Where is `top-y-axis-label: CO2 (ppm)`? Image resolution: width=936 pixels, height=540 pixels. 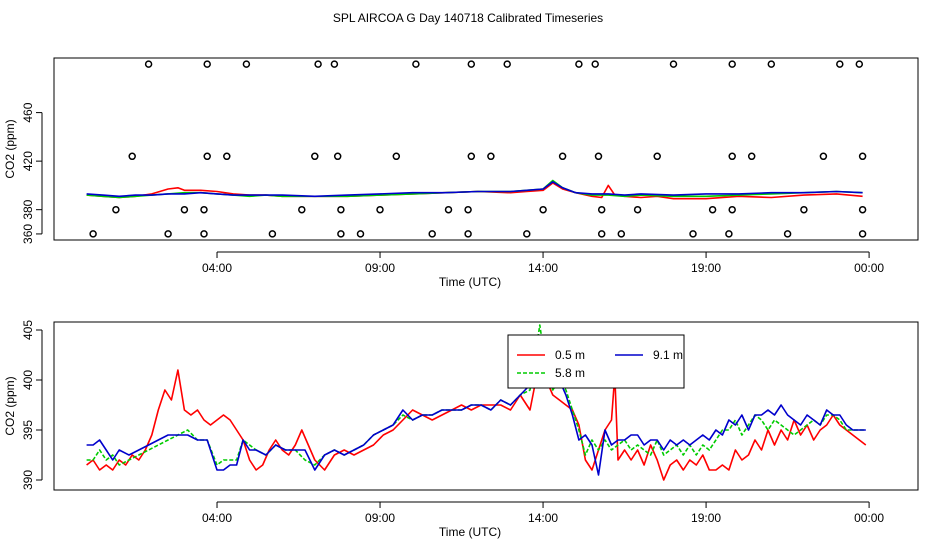 top-y-axis-label: CO2 (ppm) is located at coordinates (10, 148).